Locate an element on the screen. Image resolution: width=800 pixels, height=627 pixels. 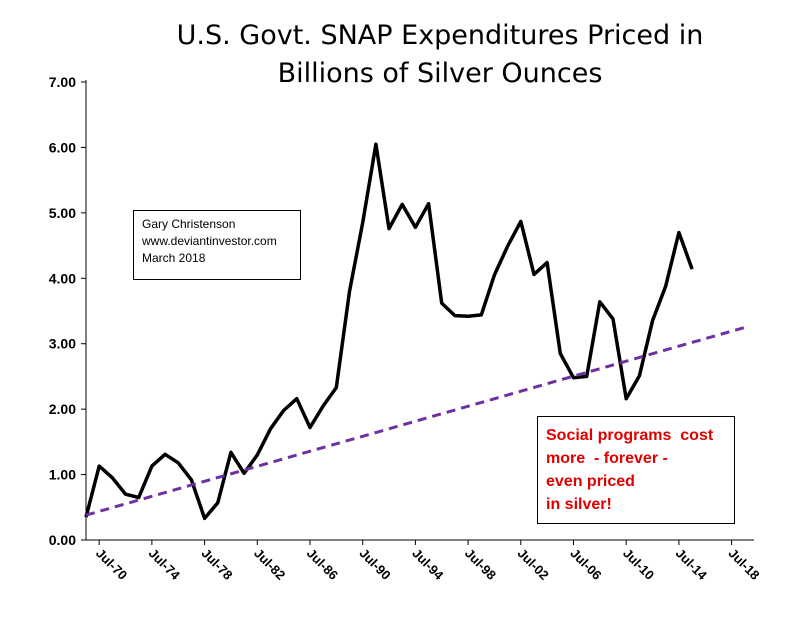
x-tick-label: Jul-98 is located at coordinates (480, 564).